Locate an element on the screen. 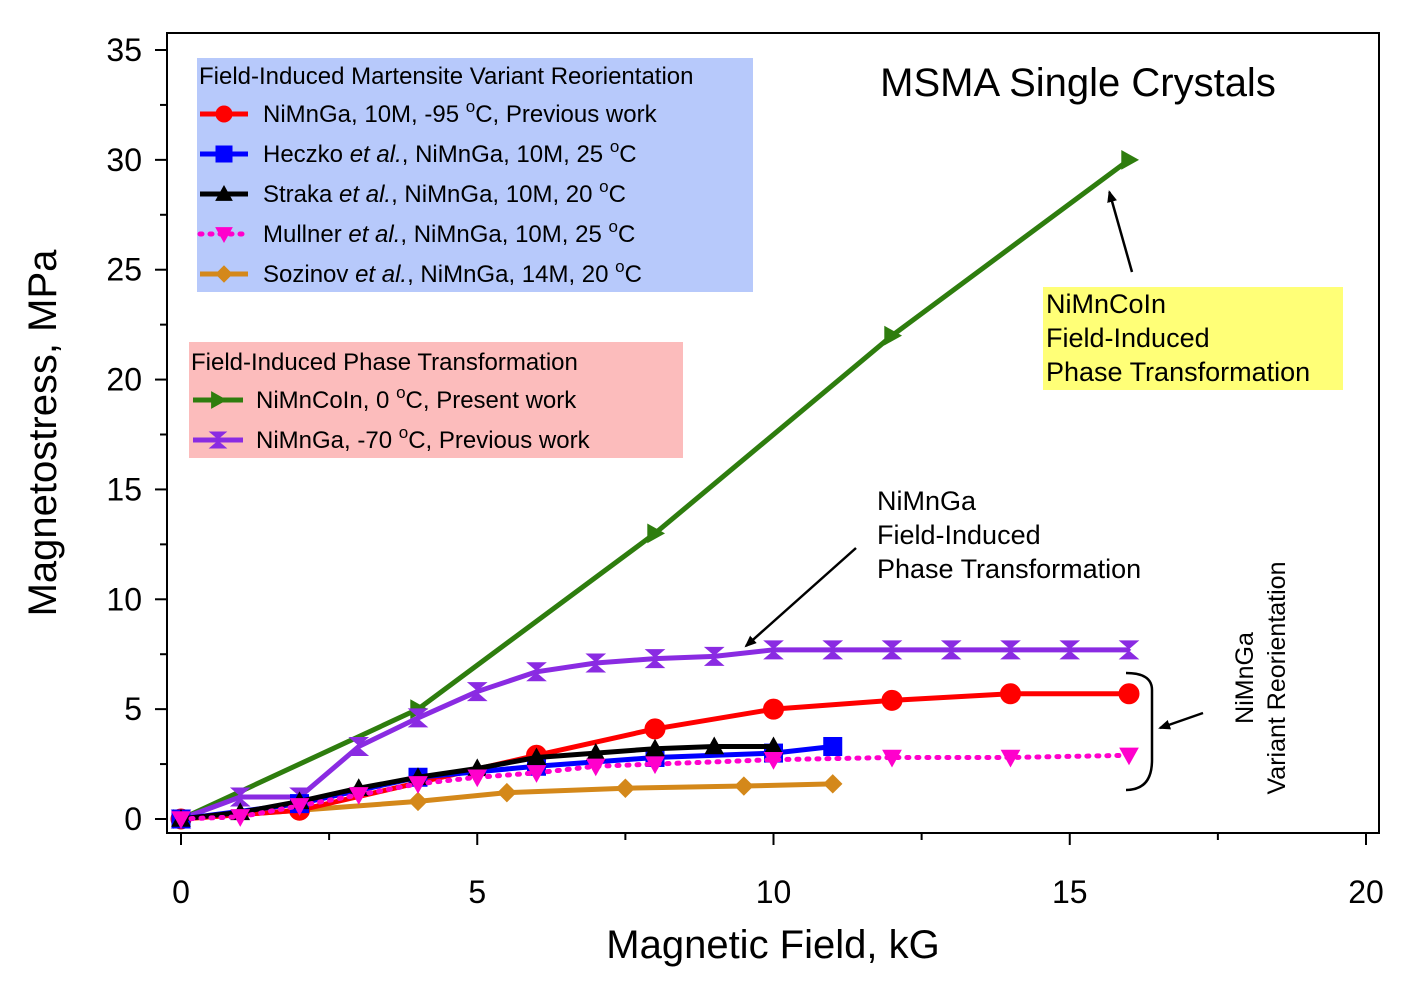  legend-heading: Field-Induced Phase Transformation is located at coordinates (384, 362).